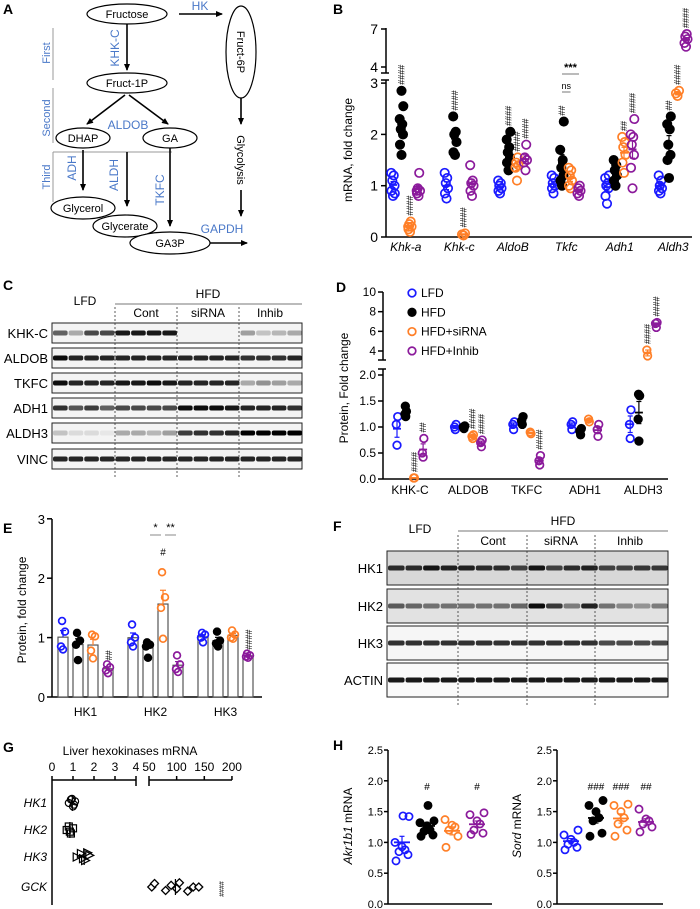 This screenshot has height=909, width=700. I want to click on y-tick-label: 1.0, so click(367, 427).